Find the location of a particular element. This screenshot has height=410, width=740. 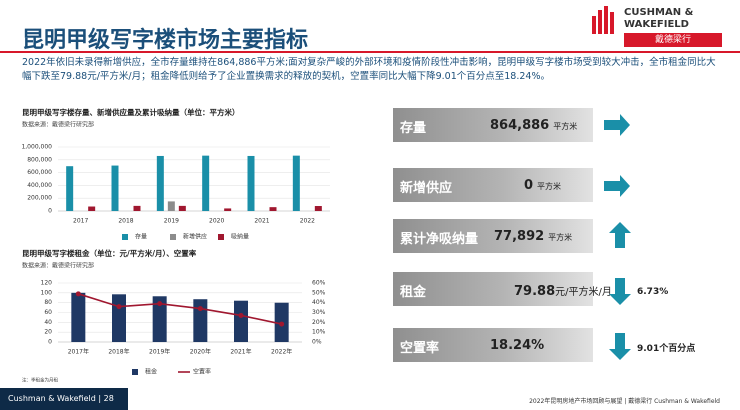

slide-title: 昆明甲级写字楼市场主要指标 is located at coordinates (165, 40).